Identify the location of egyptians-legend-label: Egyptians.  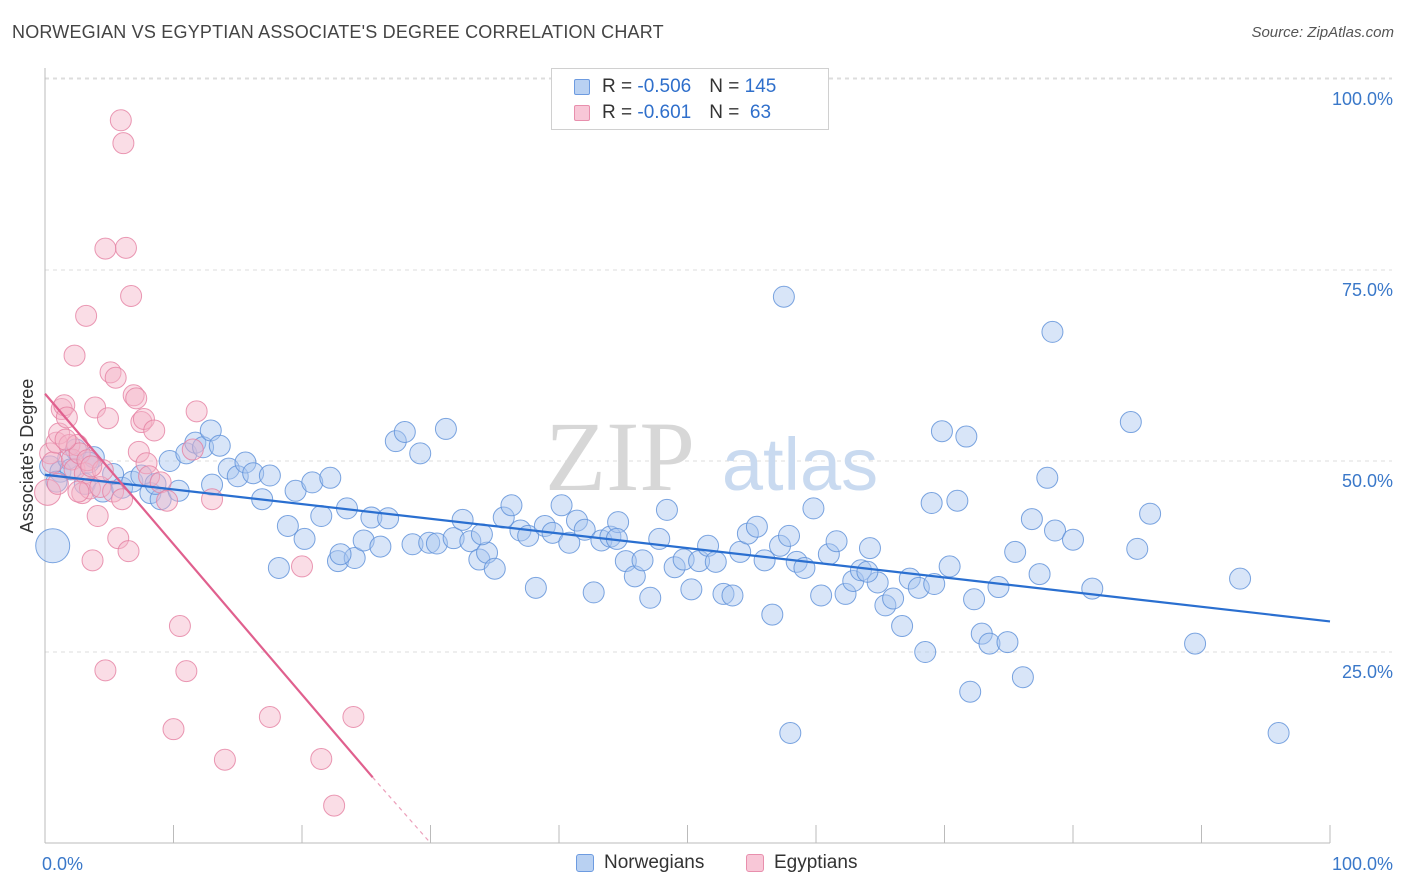
(816, 862).